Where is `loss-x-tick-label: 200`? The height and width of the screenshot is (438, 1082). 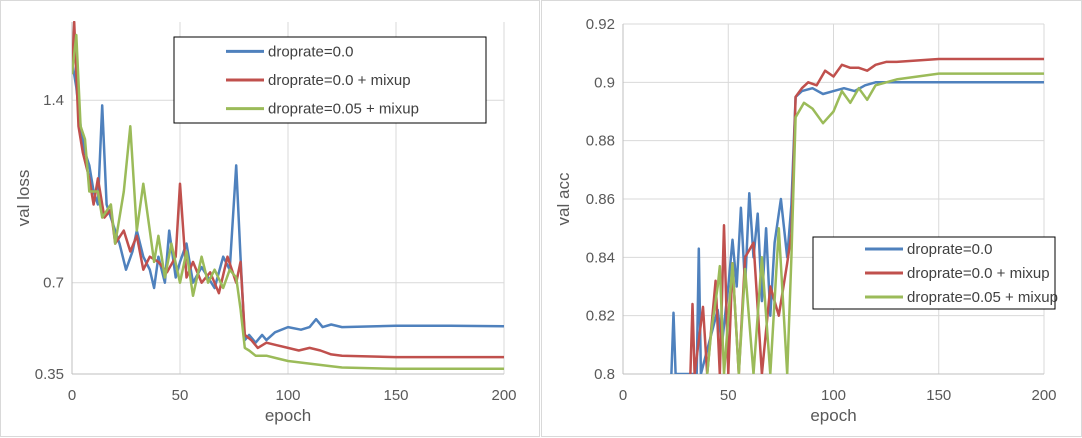
loss-x-tick-label: 200 is located at coordinates (503, 395).